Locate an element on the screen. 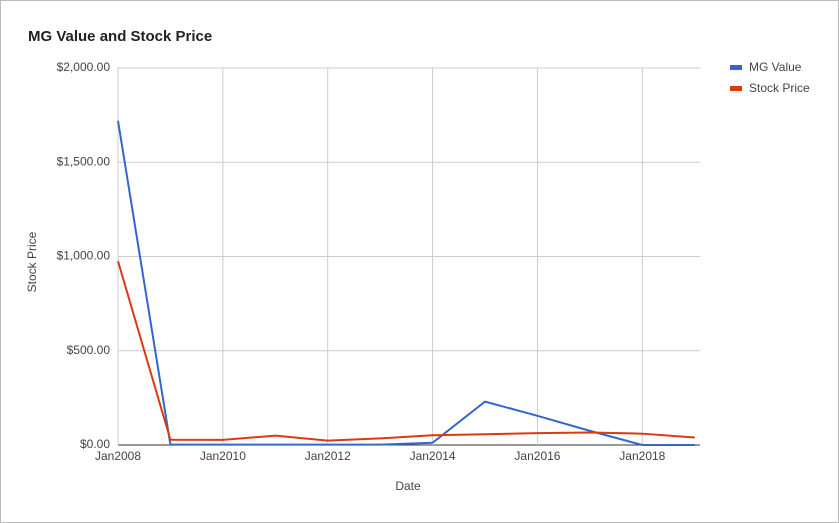 This screenshot has height=523, width=839. legend-label: MG Value is located at coordinates (775, 67).